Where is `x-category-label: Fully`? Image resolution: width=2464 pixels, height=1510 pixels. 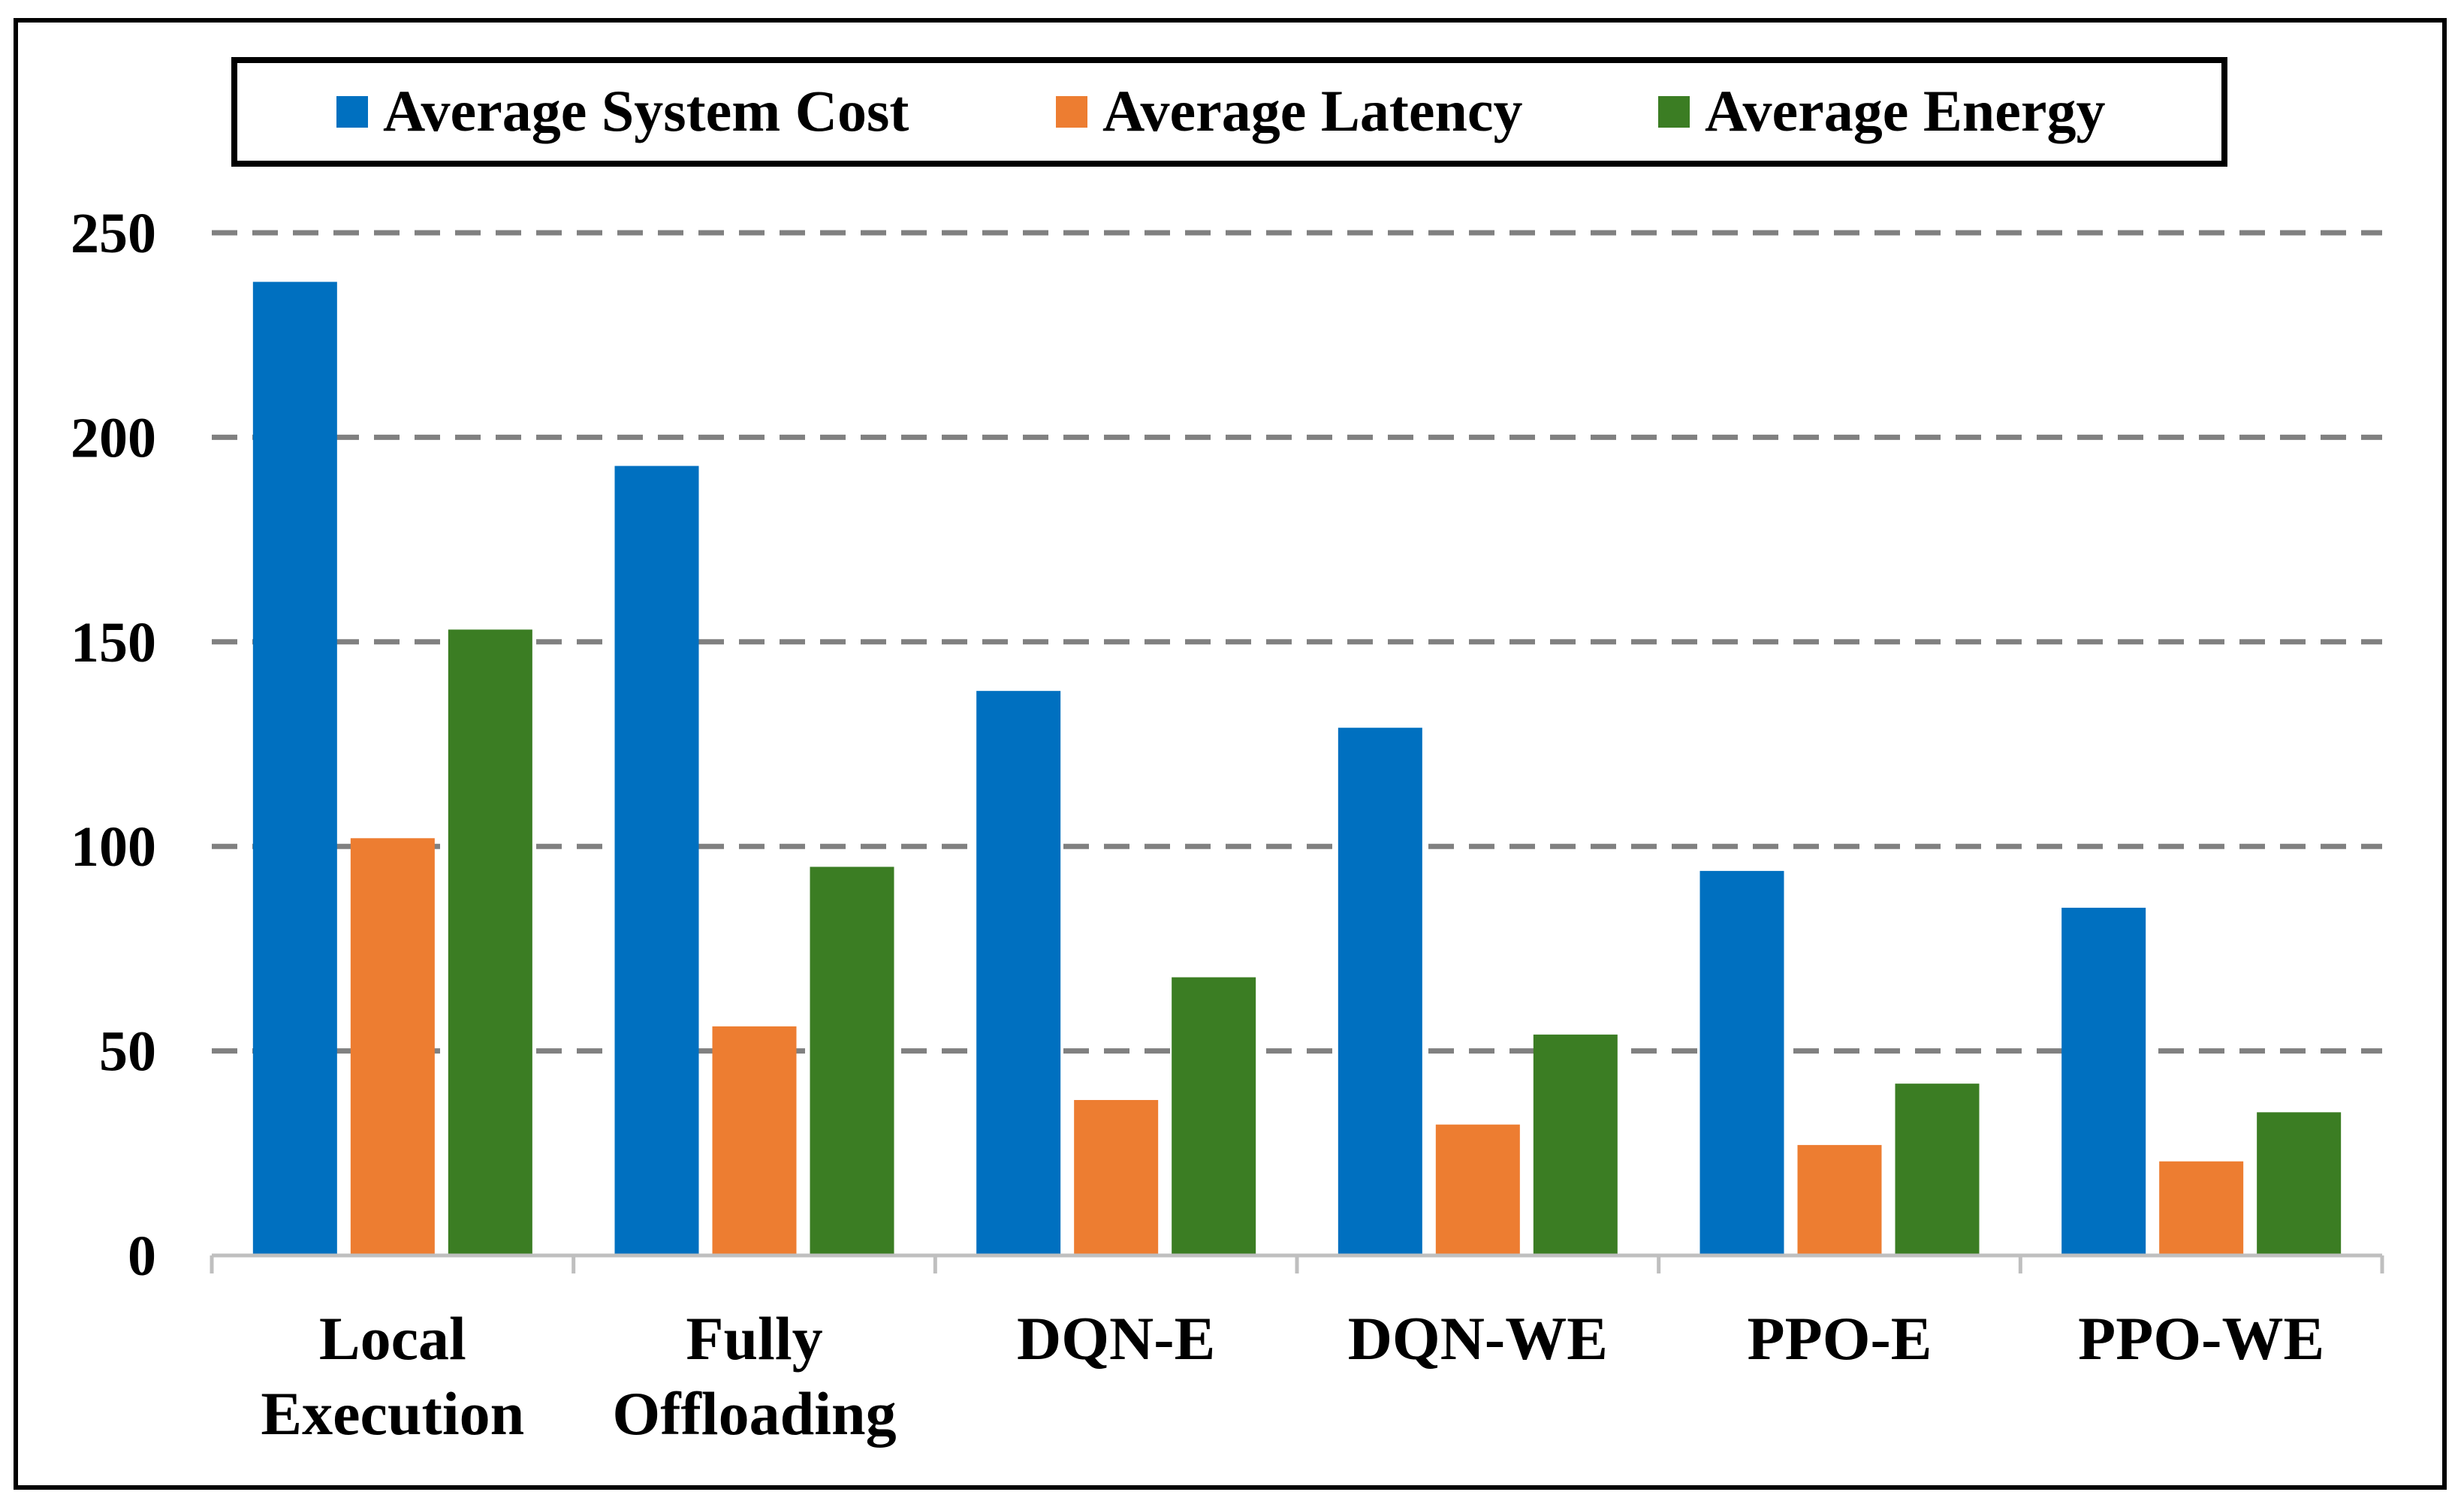 x-category-label: Fully is located at coordinates (754, 1338).